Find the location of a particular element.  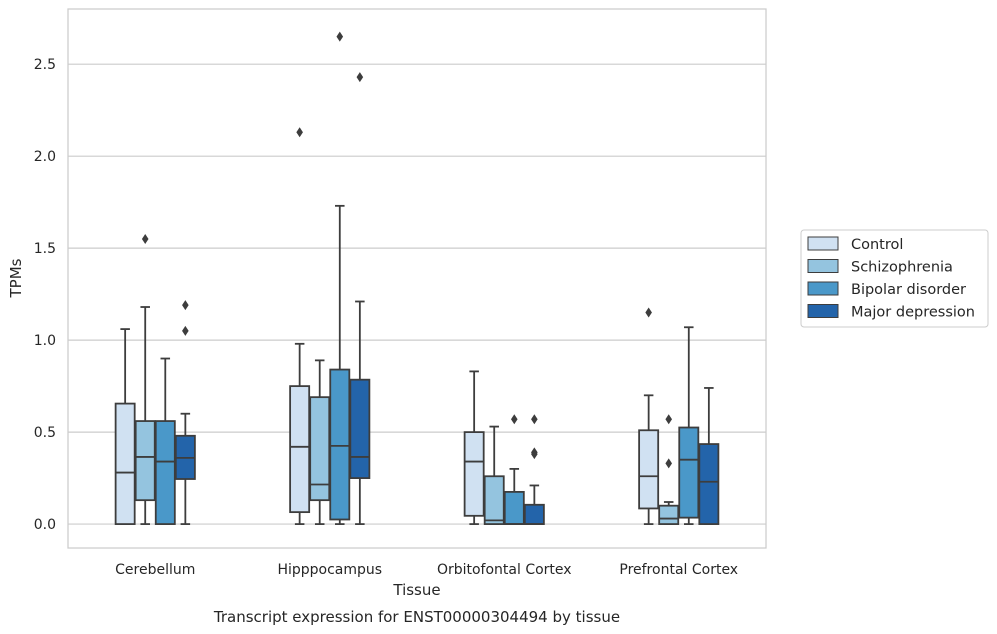

y-tick-label: 2.0 is located at coordinates (45, 157).